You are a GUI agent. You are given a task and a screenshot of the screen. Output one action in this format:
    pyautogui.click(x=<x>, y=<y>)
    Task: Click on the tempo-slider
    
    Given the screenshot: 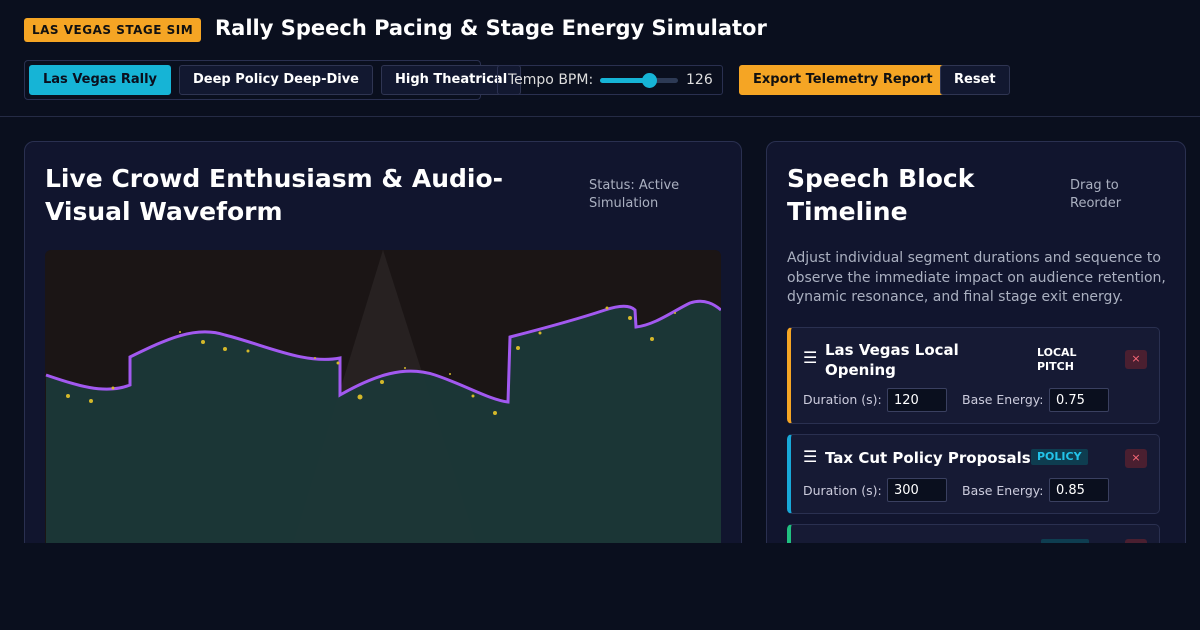 What is the action you would take?
    pyautogui.click(x=639, y=80)
    